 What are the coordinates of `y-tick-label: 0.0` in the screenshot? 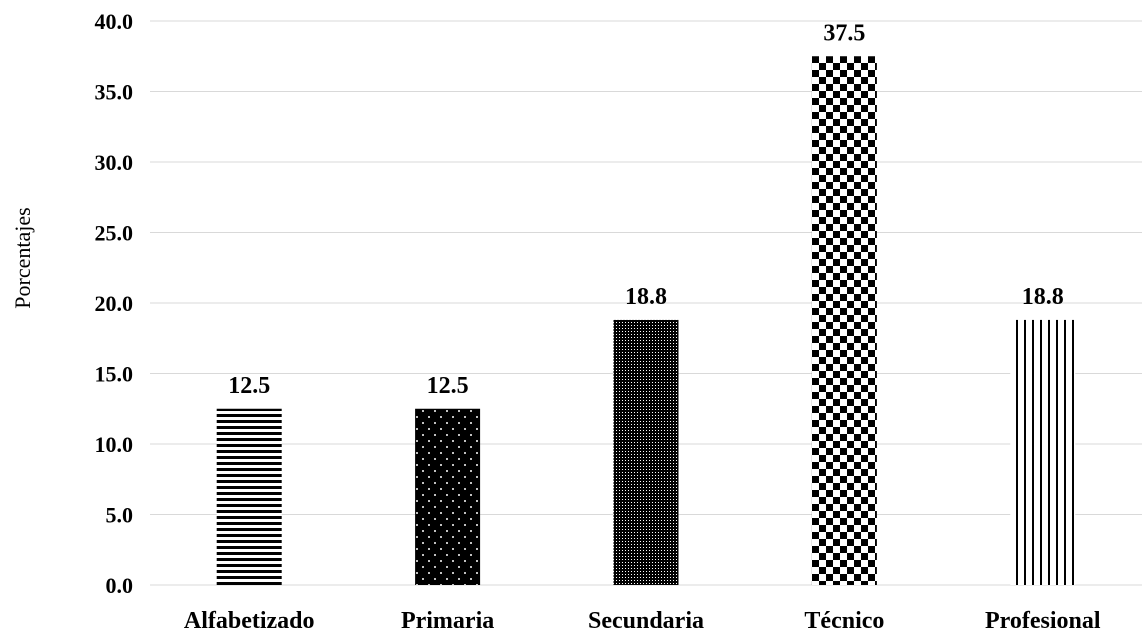 It's located at (120, 585).